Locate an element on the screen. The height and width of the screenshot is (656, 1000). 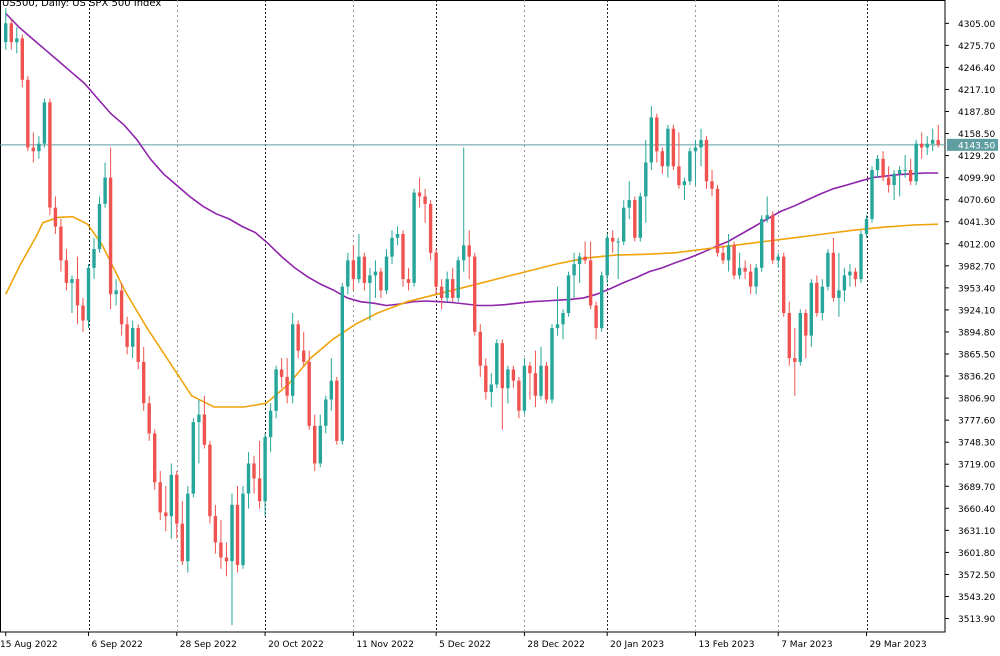
y-tick-label: 3924.10 is located at coordinates (976, 311).